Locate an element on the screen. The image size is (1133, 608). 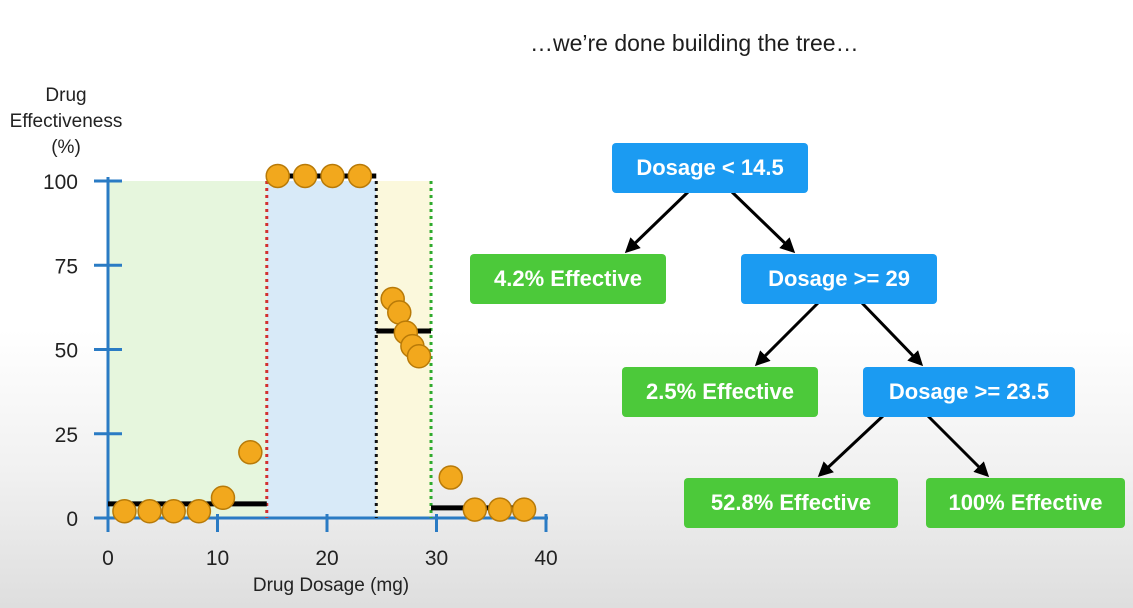
y-tick-label: 75 is located at coordinates (66, 266).